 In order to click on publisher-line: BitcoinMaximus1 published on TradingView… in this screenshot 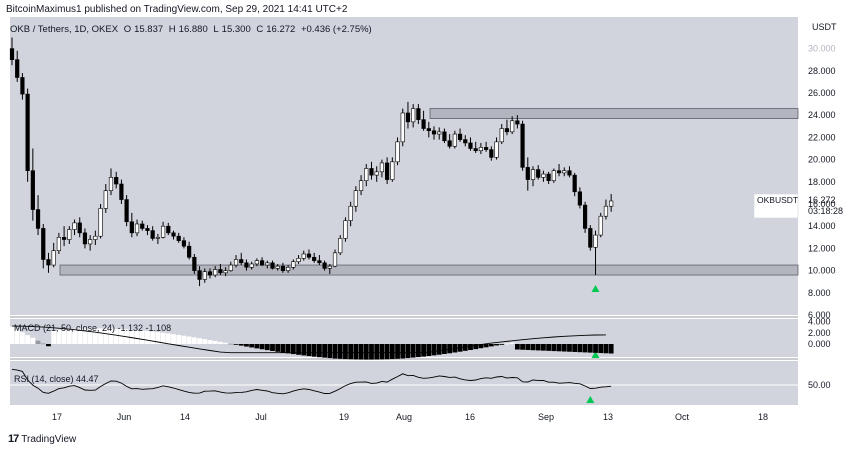, I will do `click(177, 9)`.